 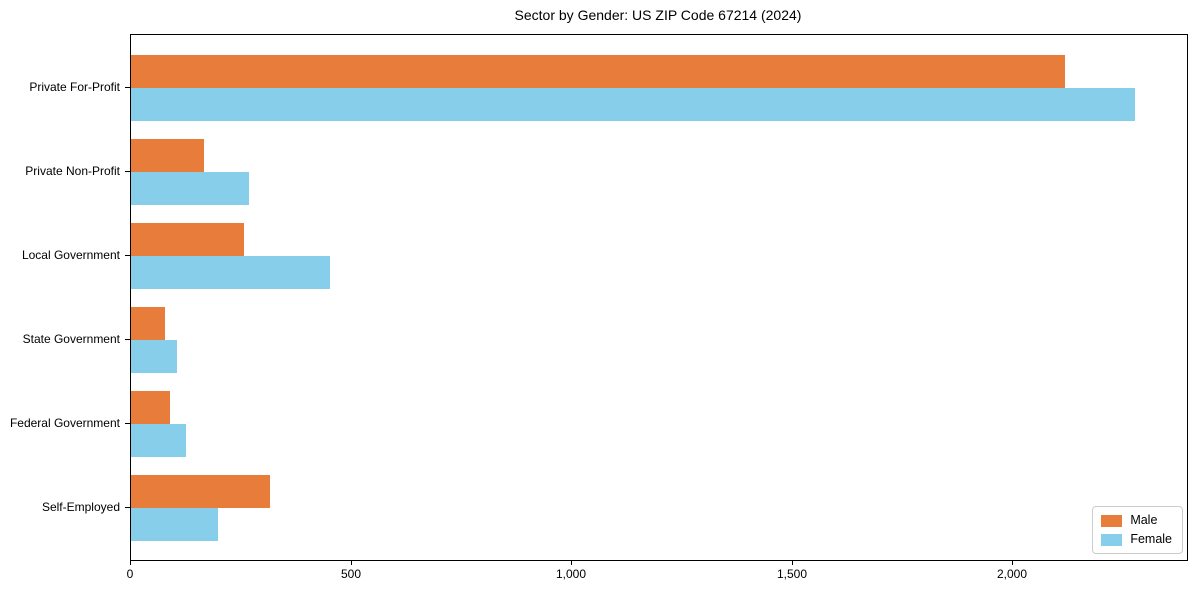 What do you see at coordinates (74, 87) in the screenshot?
I see `y-tick-label: Private For-Profit` at bounding box center [74, 87].